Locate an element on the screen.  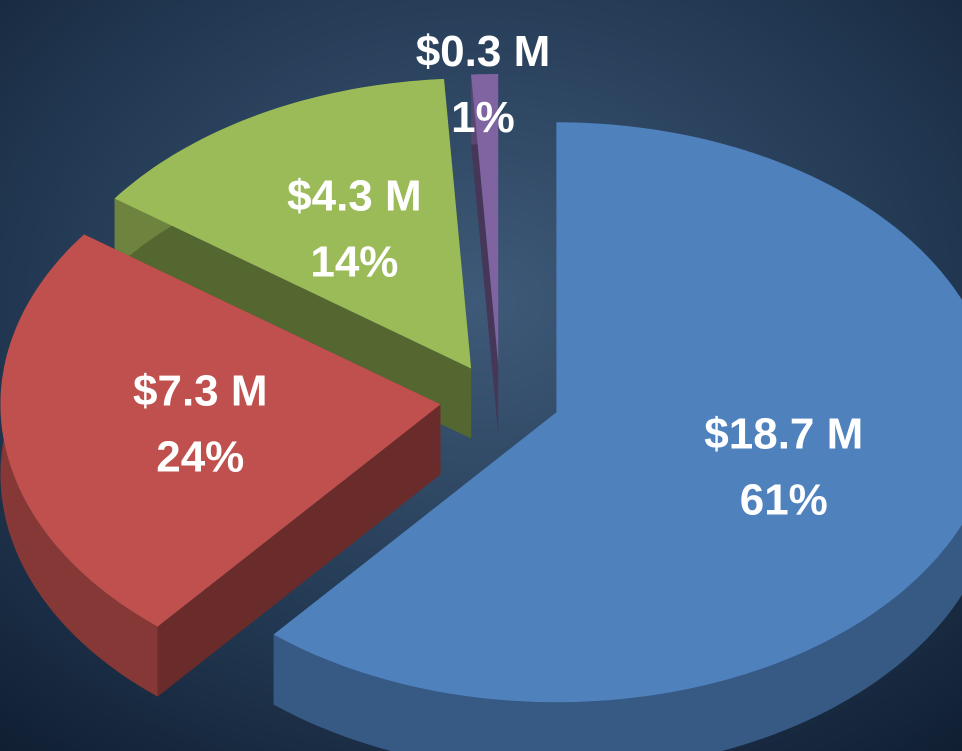
percentage-label: 61% is located at coordinates (784, 499).